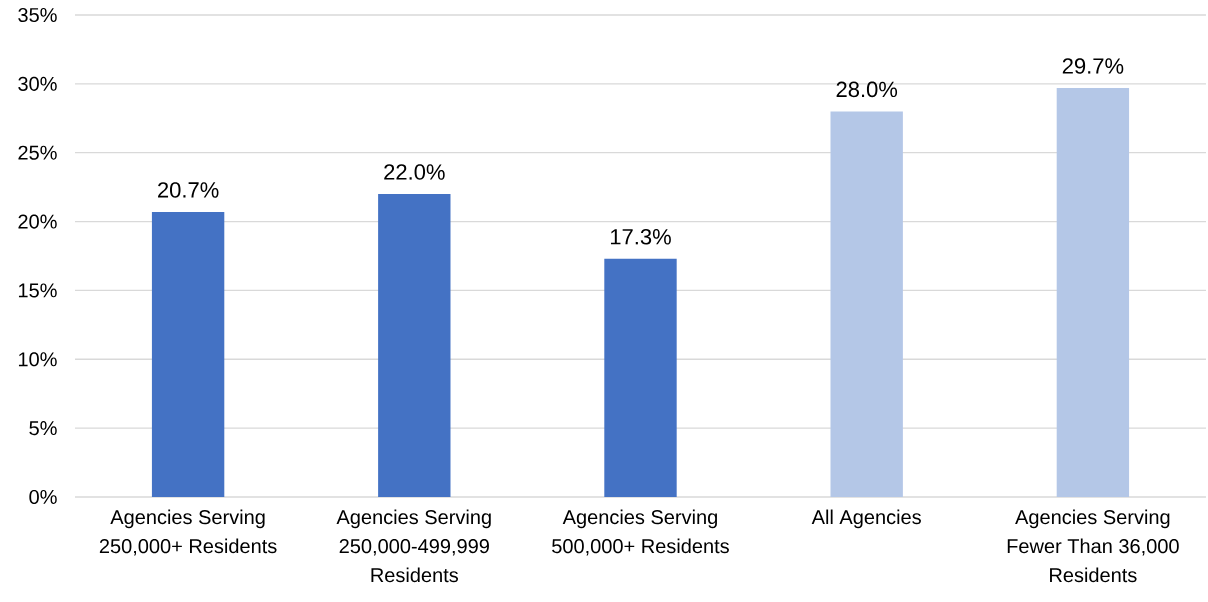  I want to click on y-tick-label: 0%, so click(43, 497).